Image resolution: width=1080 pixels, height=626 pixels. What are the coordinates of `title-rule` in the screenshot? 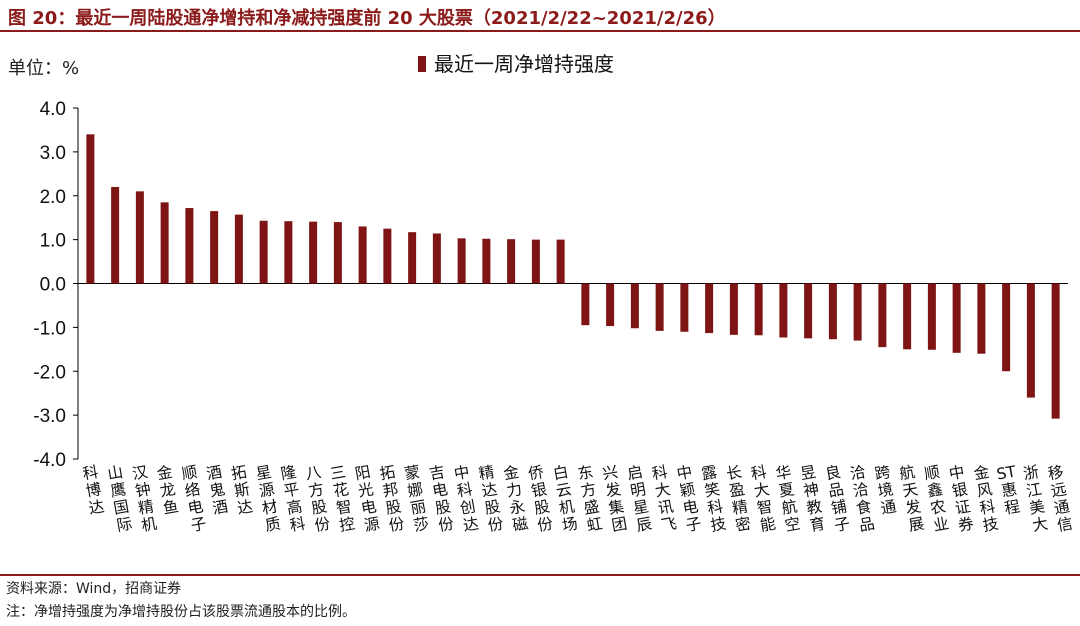 It's located at (540, 31).